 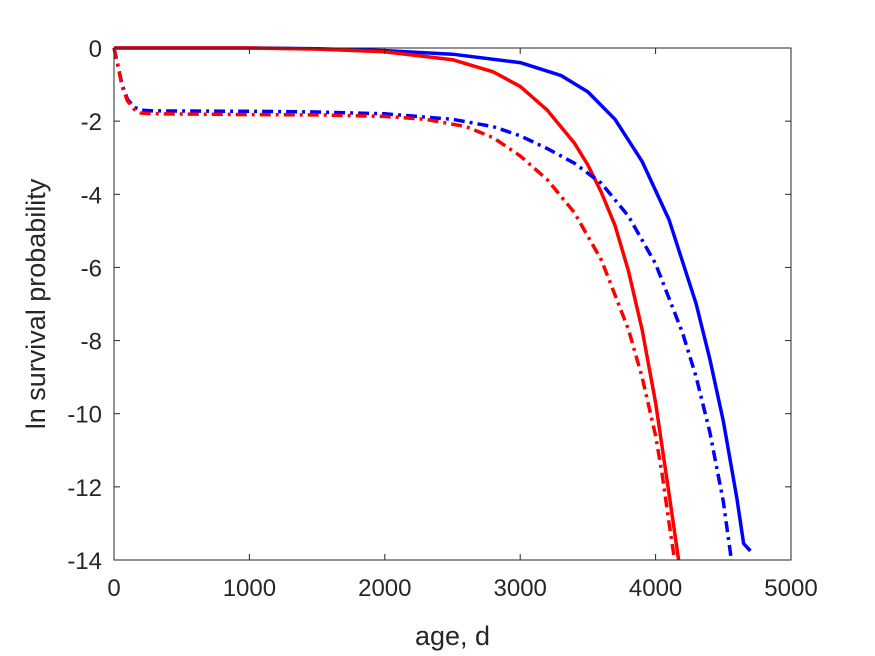 I want to click on y-tick-label: 0, so click(x=95, y=49).